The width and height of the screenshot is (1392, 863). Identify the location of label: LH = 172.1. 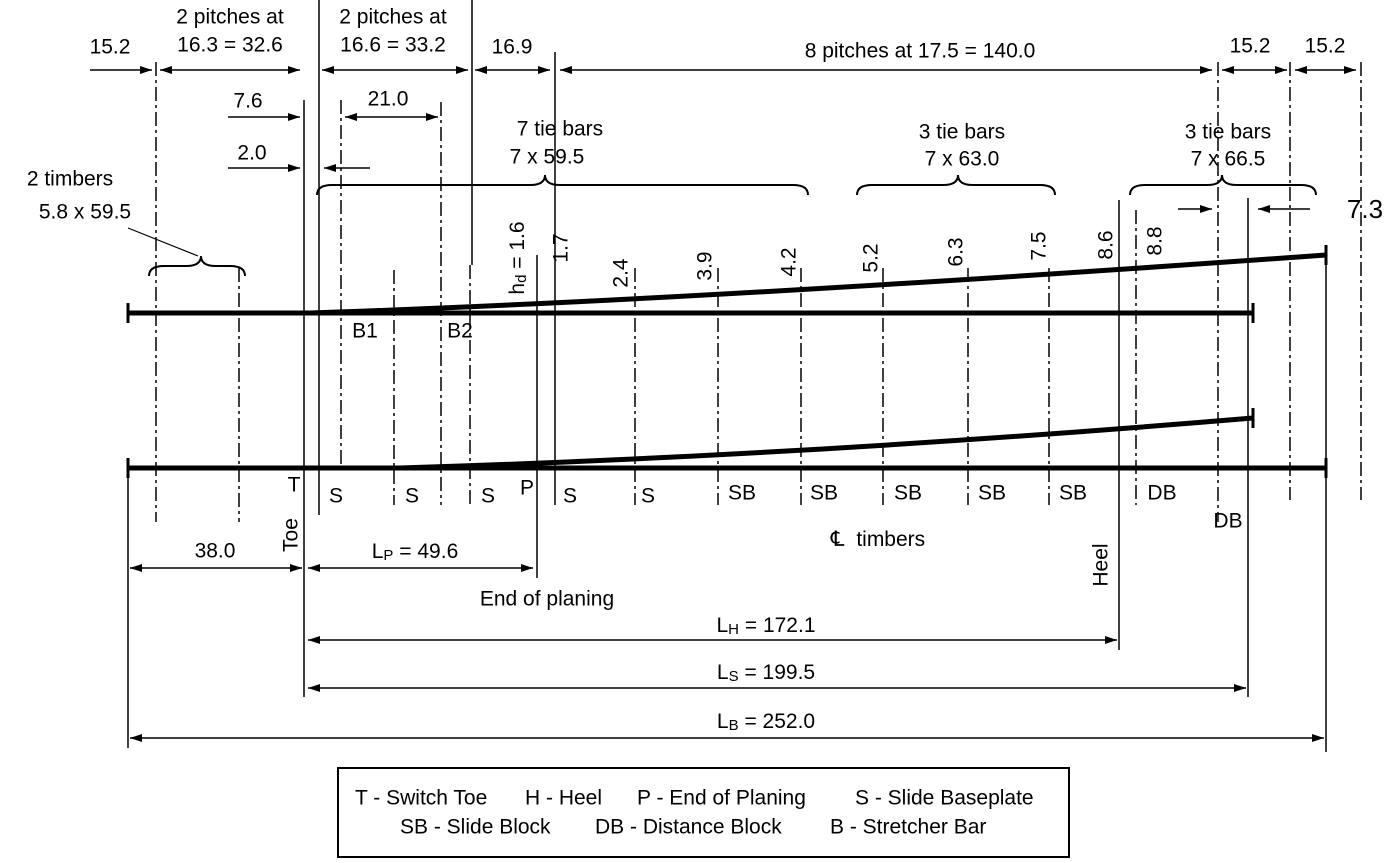
(765, 626).